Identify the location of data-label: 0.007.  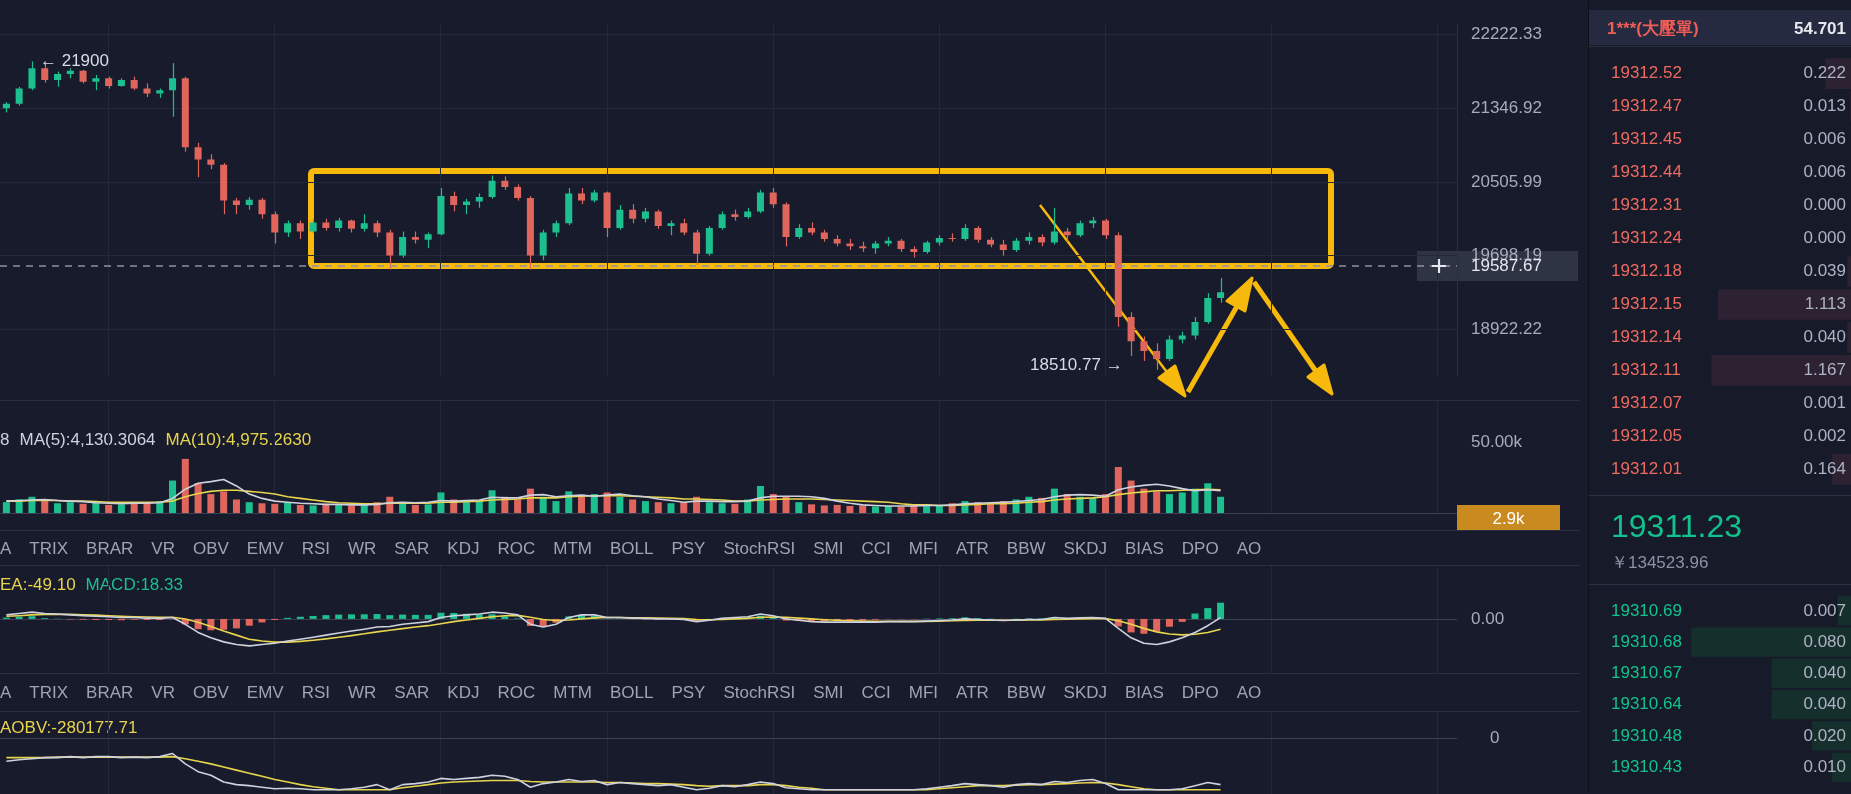
(1824, 610).